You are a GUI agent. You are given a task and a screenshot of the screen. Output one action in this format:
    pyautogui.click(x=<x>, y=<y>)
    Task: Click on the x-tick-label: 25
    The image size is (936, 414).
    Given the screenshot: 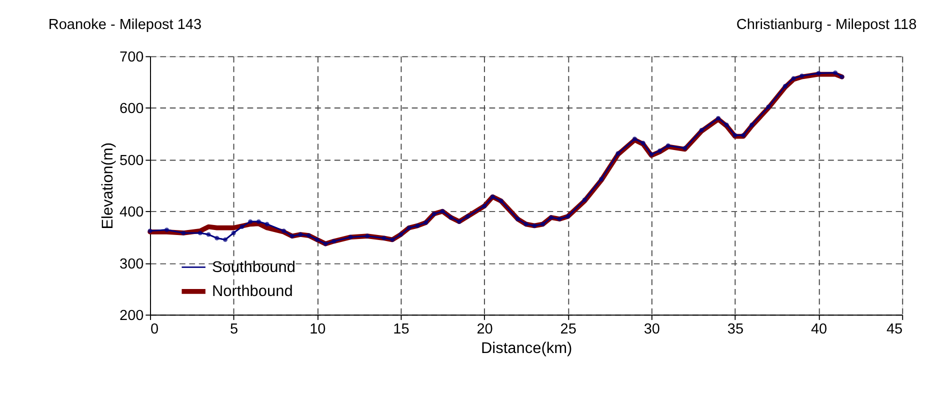 What is the action you would take?
    pyautogui.click(x=568, y=330)
    